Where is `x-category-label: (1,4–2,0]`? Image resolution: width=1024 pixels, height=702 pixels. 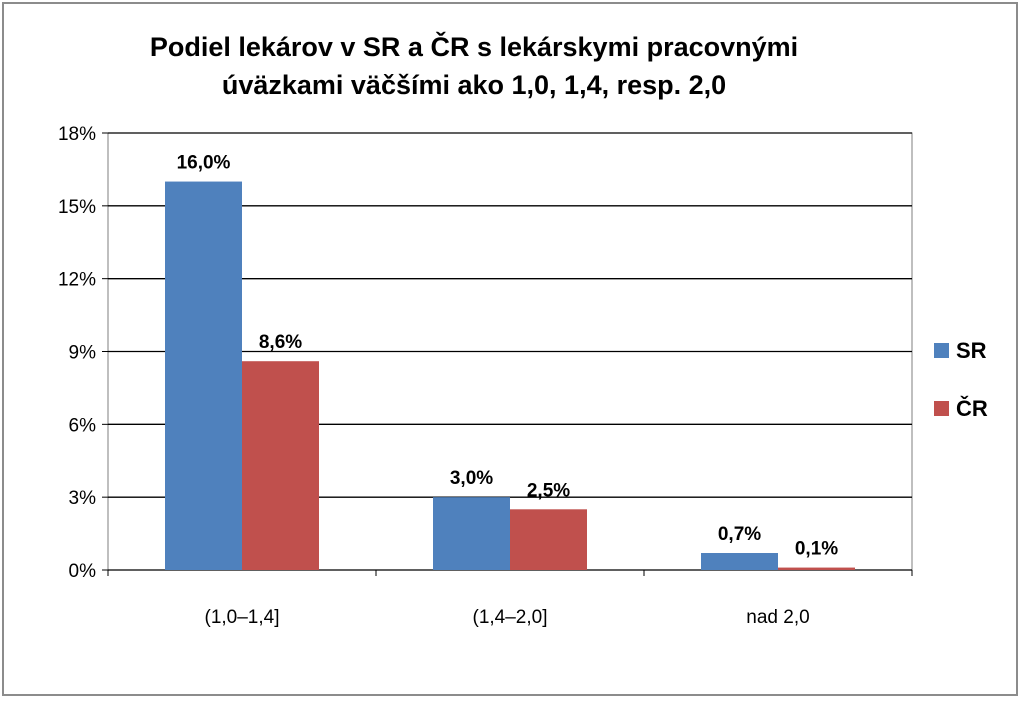
x-category-label: (1,4–2,0] is located at coordinates (510, 617).